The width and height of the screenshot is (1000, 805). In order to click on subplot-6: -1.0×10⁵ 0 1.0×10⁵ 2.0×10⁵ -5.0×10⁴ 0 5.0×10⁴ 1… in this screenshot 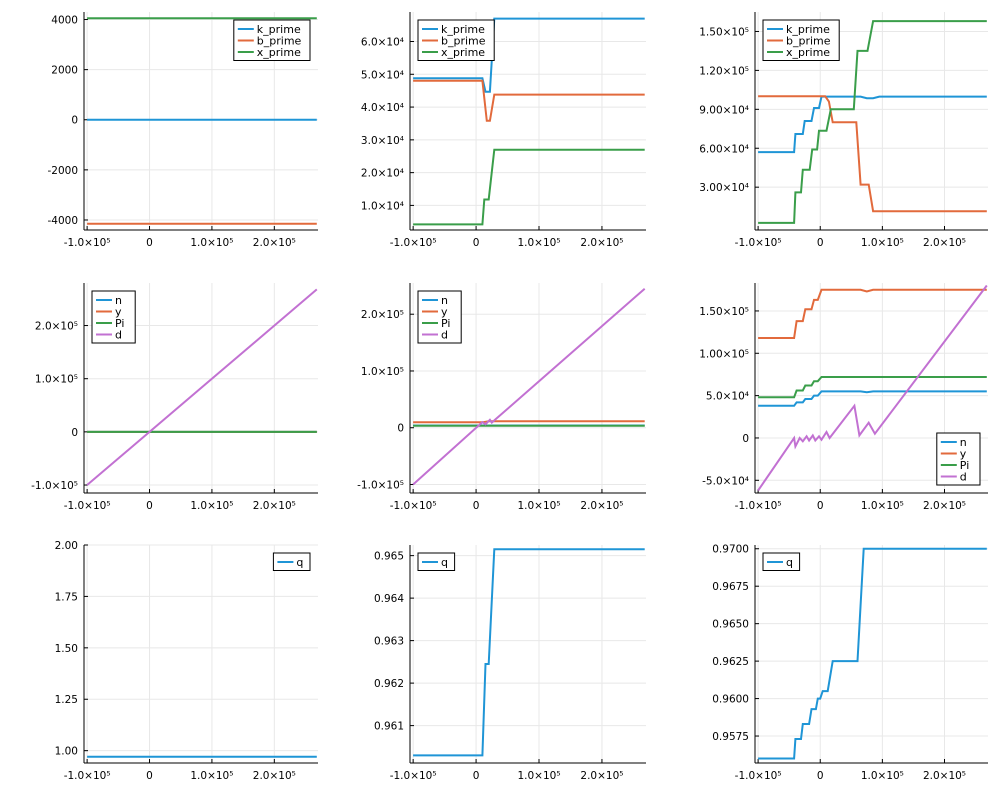, I will do `click(843, 397)`.